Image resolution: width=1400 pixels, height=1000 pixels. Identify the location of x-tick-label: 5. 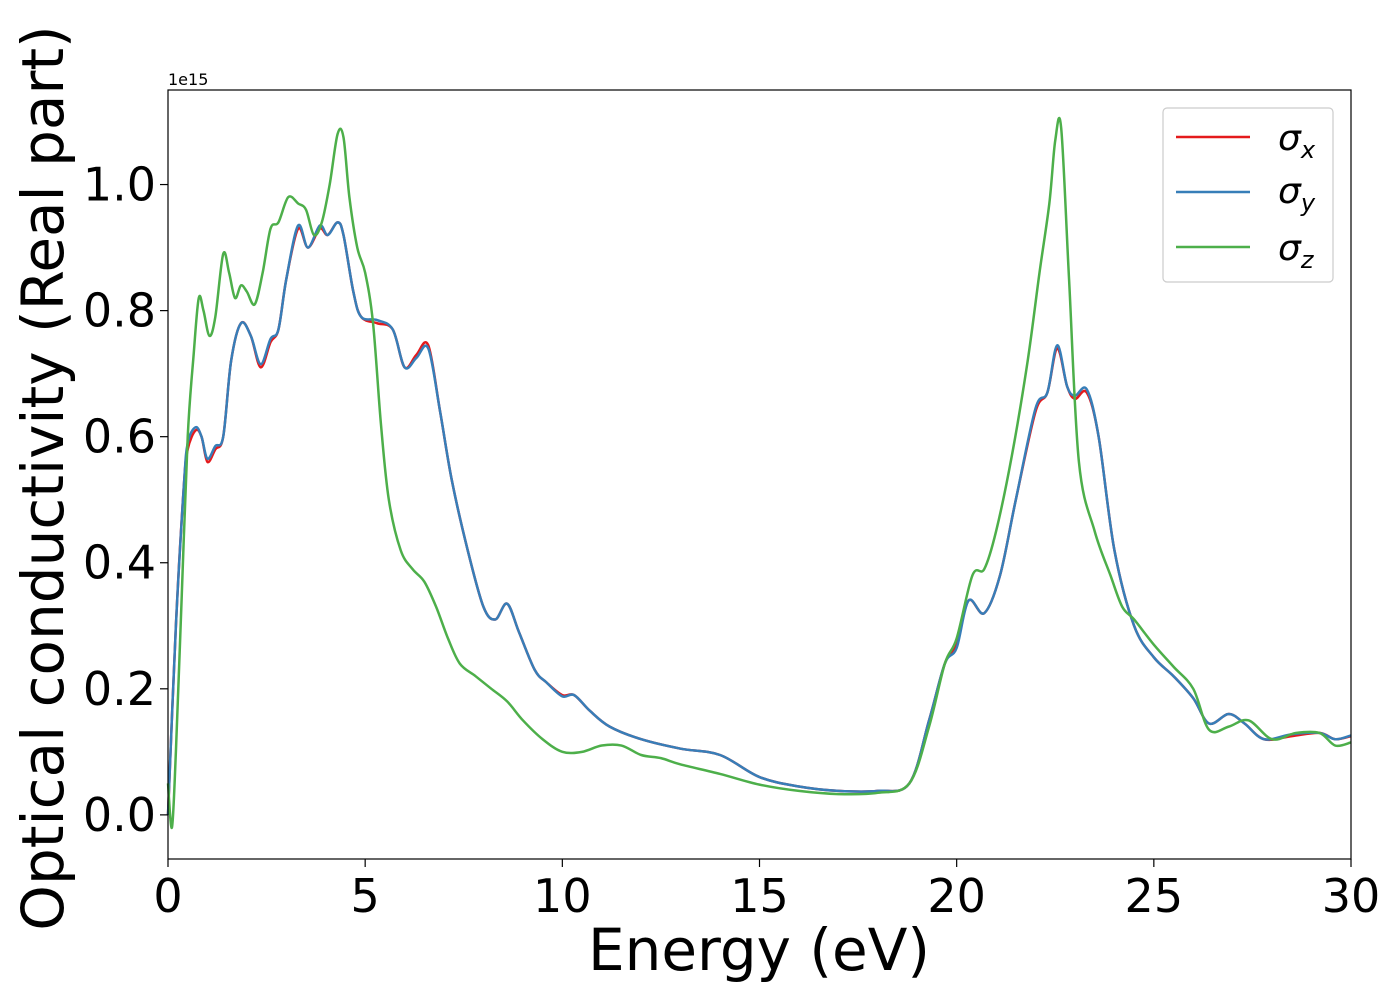
(365, 896).